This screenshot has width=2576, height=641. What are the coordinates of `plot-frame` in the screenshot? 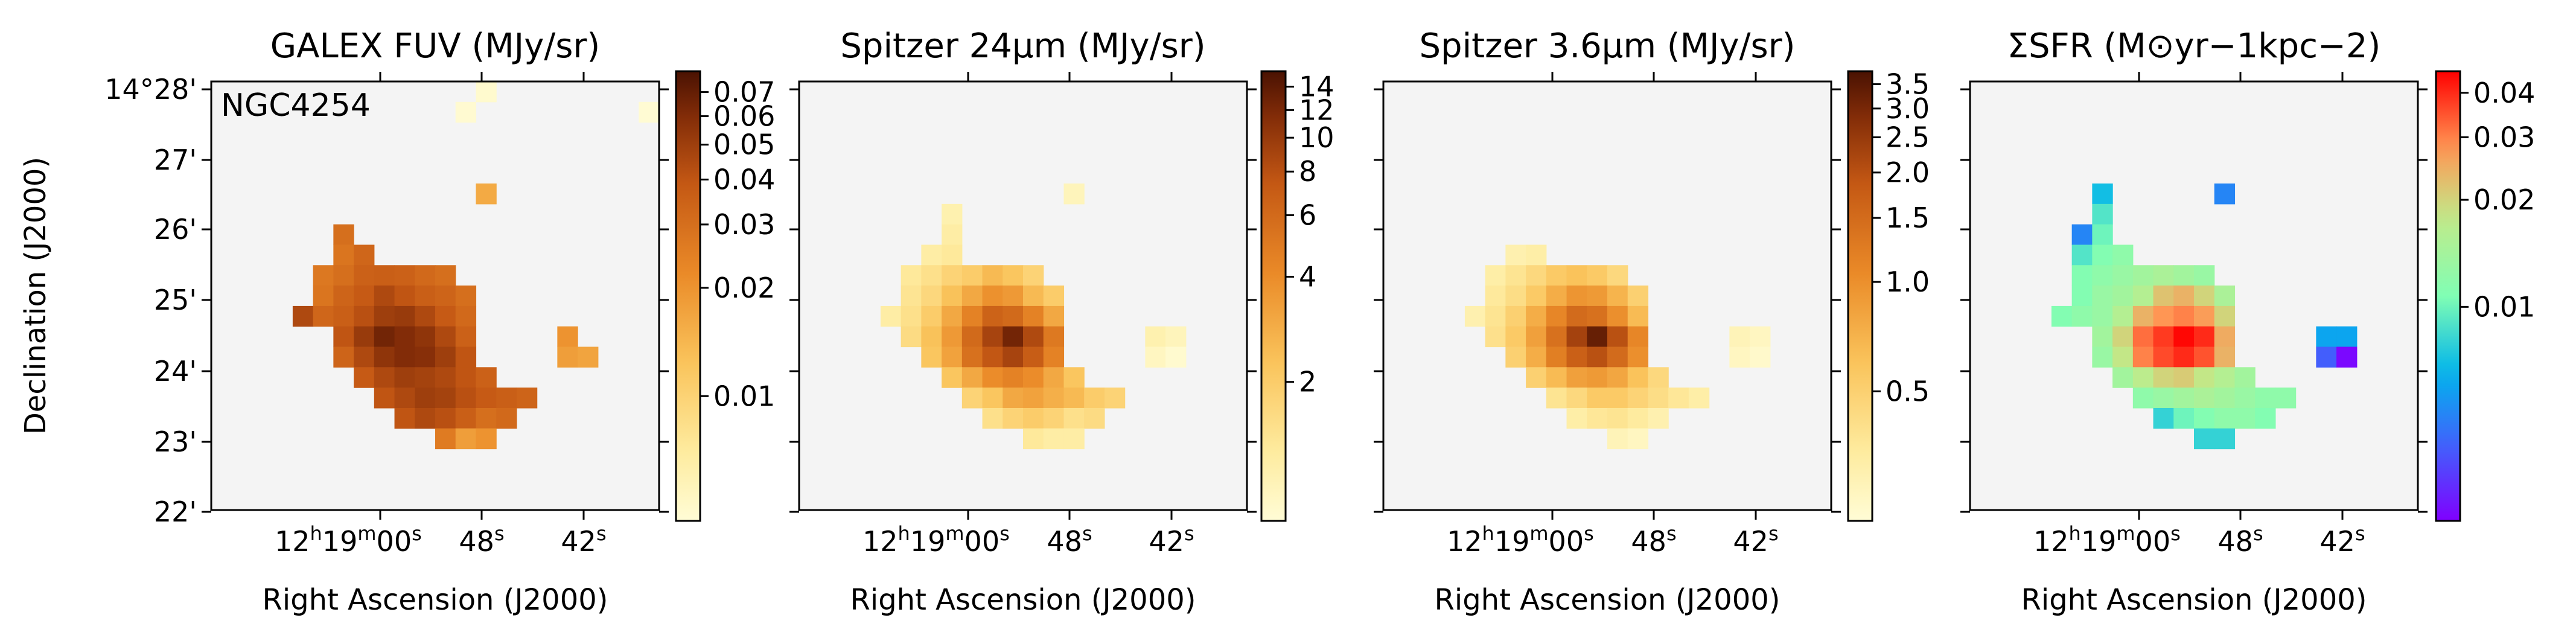 It's located at (1607, 295).